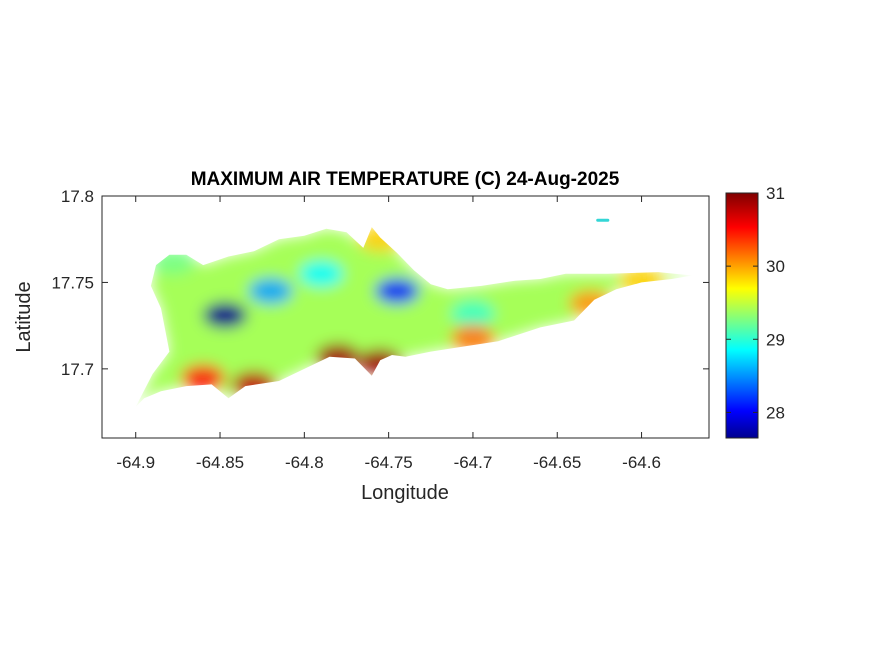 The height and width of the screenshot is (656, 875). Describe the element at coordinates (557, 462) in the screenshot. I see `x-tick-label: -64.65` at that location.